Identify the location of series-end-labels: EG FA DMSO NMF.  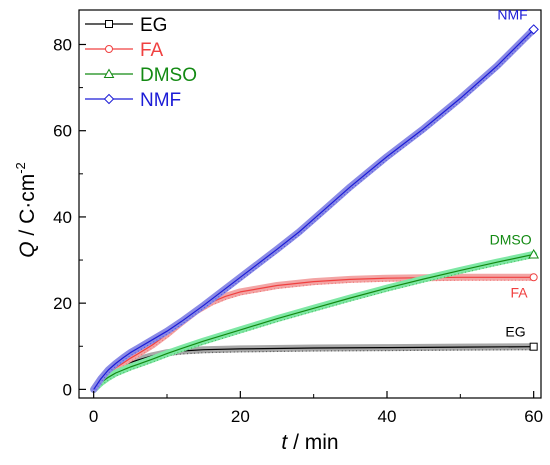
(511, 172).